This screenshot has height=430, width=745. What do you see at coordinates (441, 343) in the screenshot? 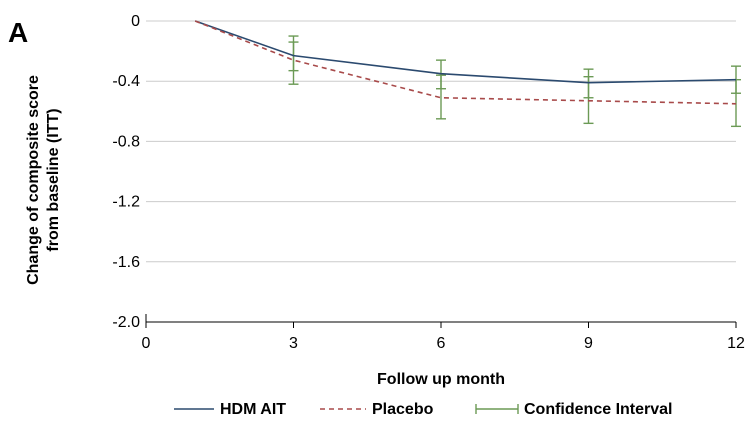
I see `x-tick-label-2: 6` at bounding box center [441, 343].